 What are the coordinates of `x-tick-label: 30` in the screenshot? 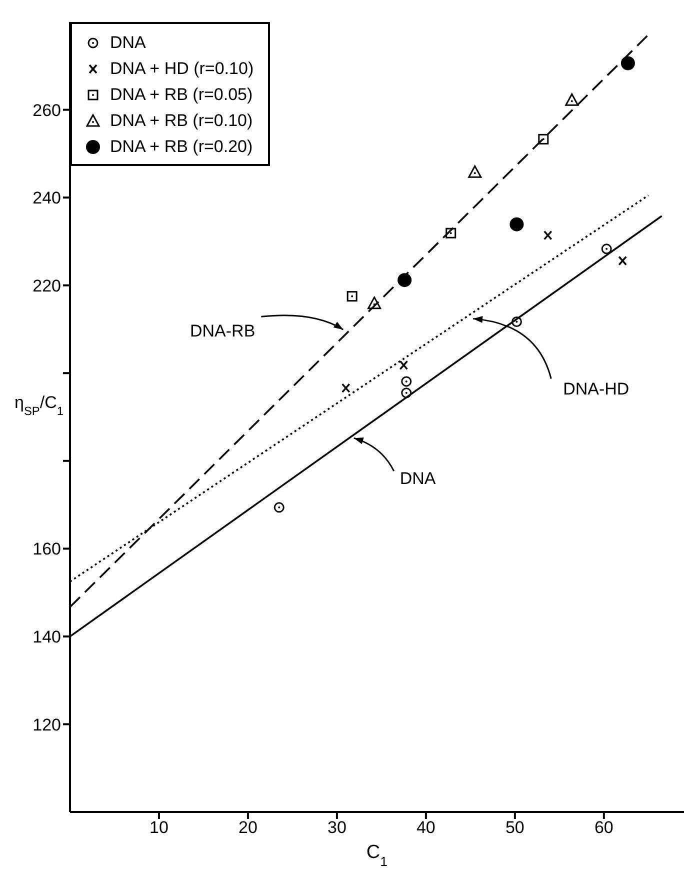 It's located at (336, 828).